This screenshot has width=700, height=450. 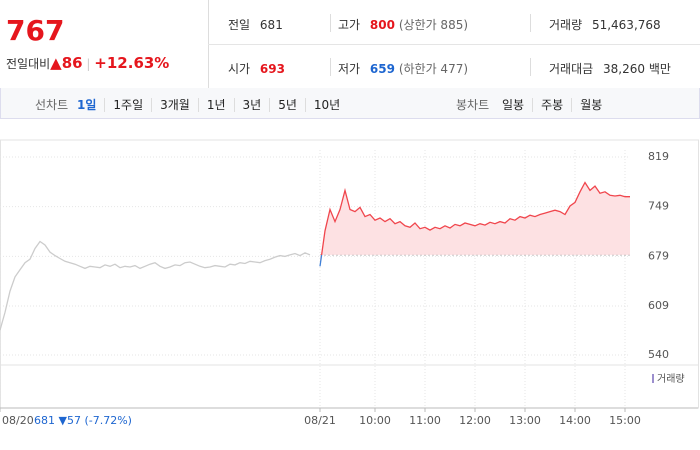 I want to click on tab-bar: 선차트 1일 1주일 3개월 1년 3년 5년 10년 봉차트 일봉 주봉 월봉, so click(x=350, y=103).